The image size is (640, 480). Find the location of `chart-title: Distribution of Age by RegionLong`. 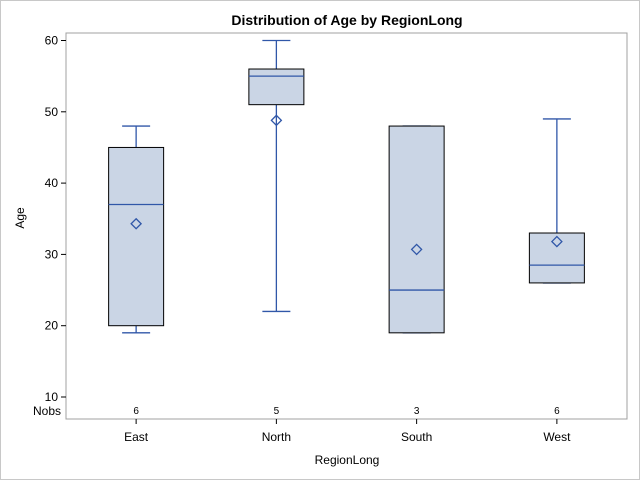

chart-title: Distribution of Age by RegionLong is located at coordinates (346, 20).